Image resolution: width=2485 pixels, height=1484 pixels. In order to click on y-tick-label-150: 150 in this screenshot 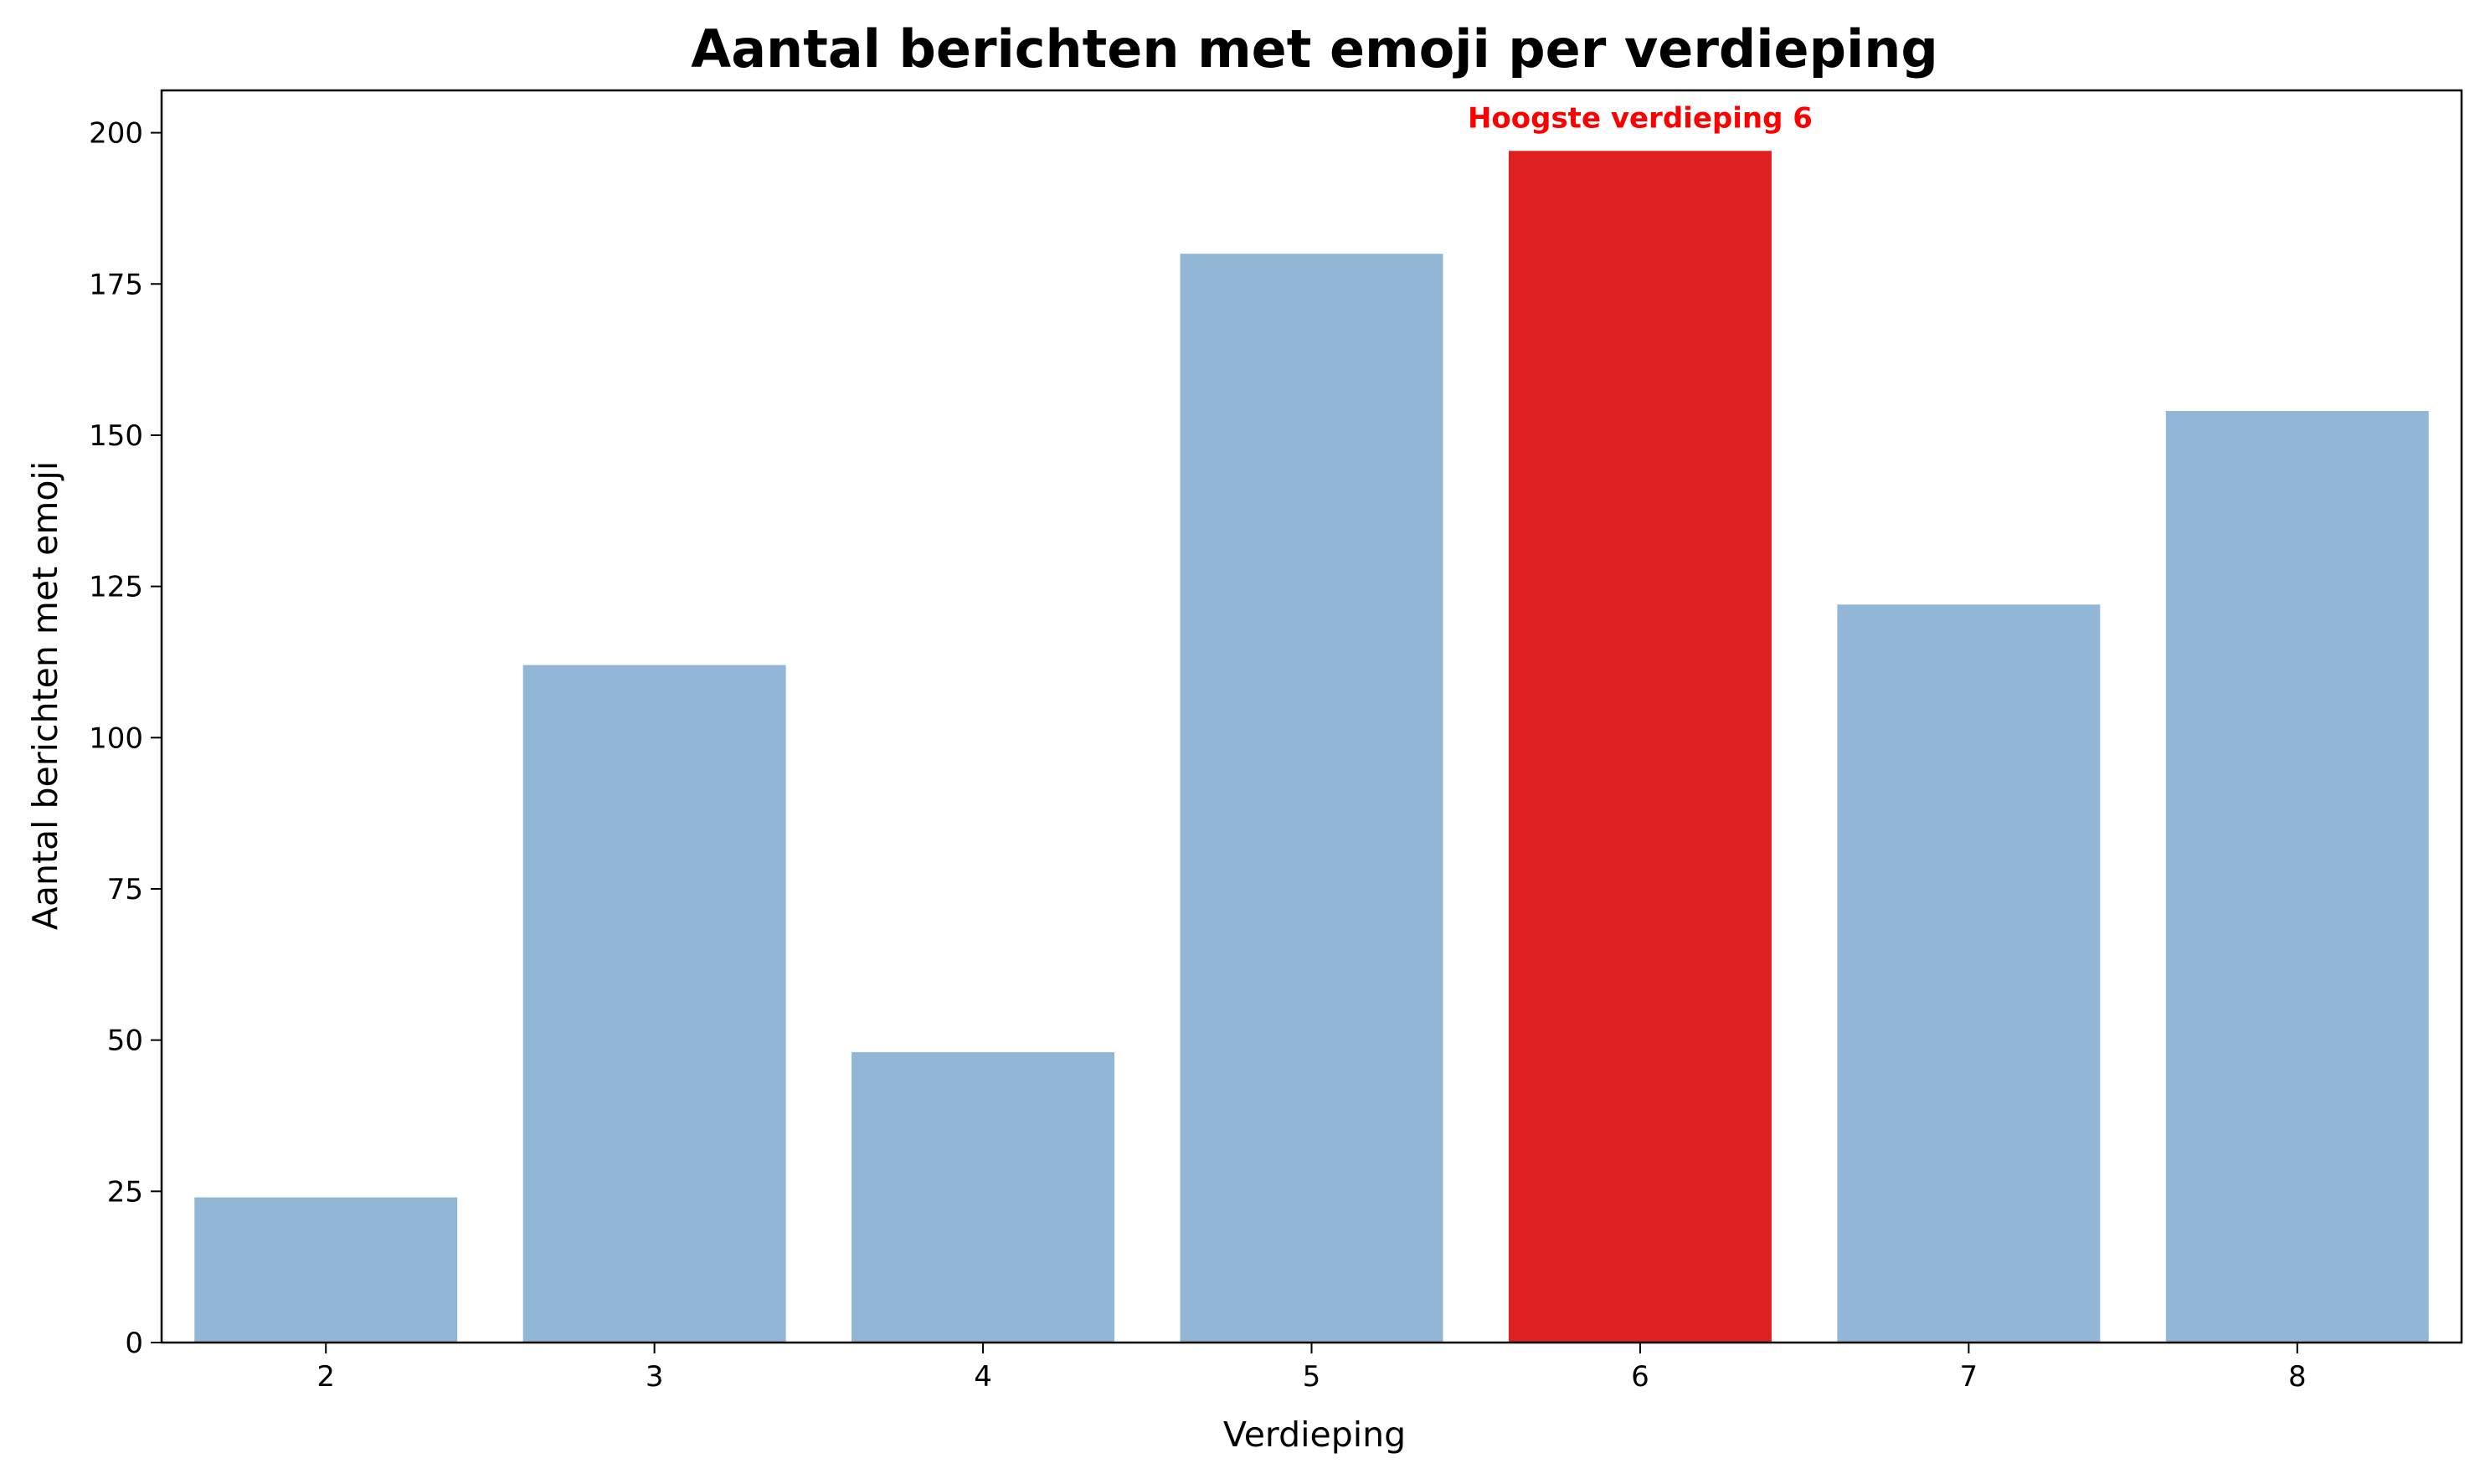, I will do `click(116, 436)`.